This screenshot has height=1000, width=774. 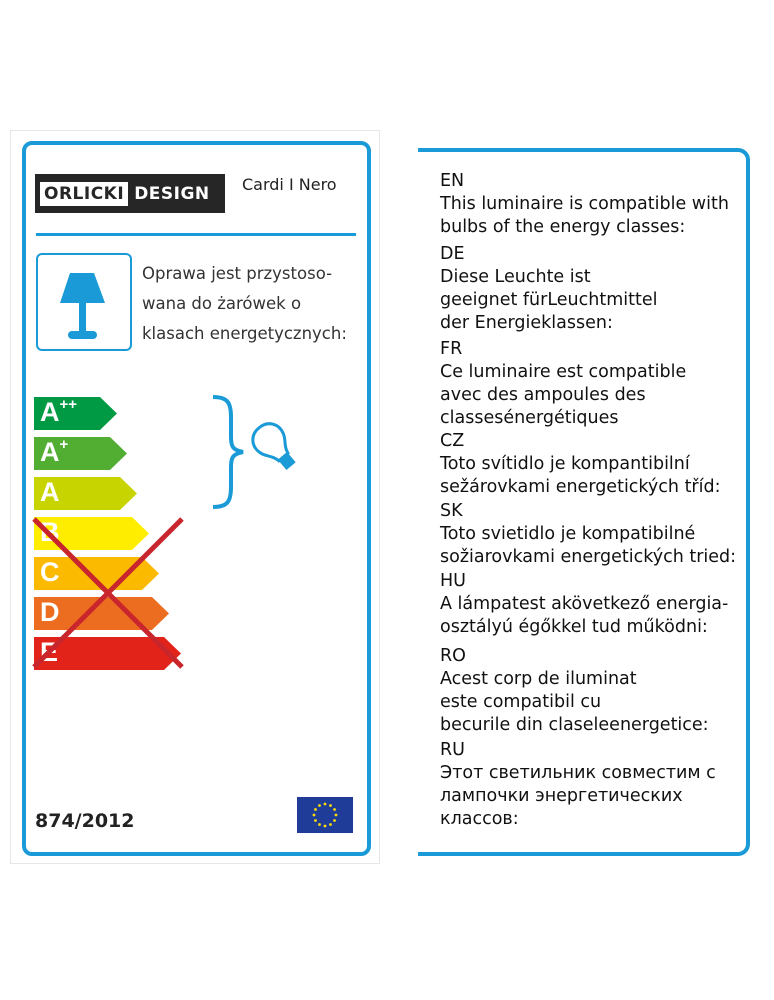 I want to click on language-code: DE, so click(x=452, y=254).